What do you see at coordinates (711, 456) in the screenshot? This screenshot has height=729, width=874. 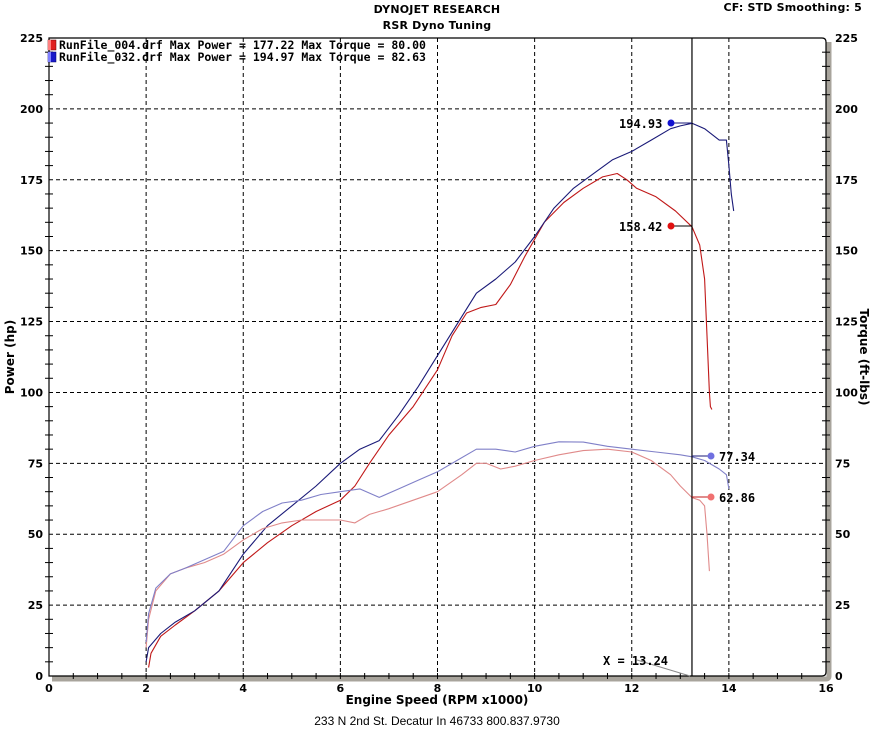 I see `marker-run032-torque` at bounding box center [711, 456].